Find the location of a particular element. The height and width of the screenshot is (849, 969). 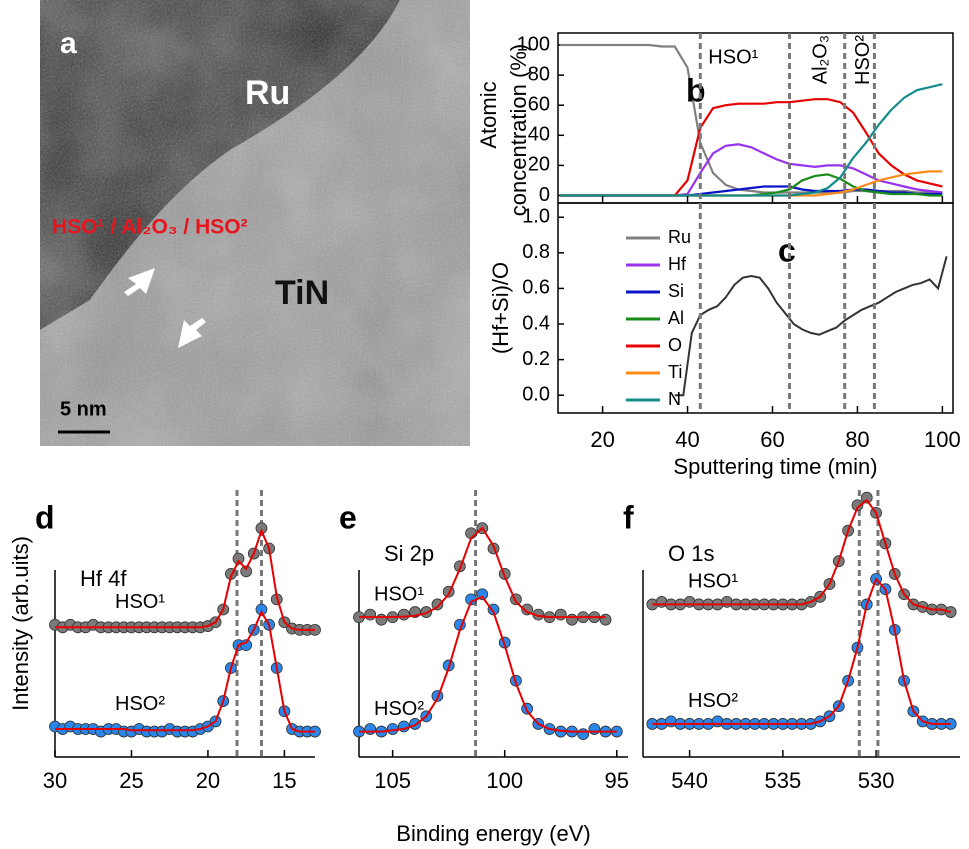

y-tick-label: 100 is located at coordinates (533, 44).